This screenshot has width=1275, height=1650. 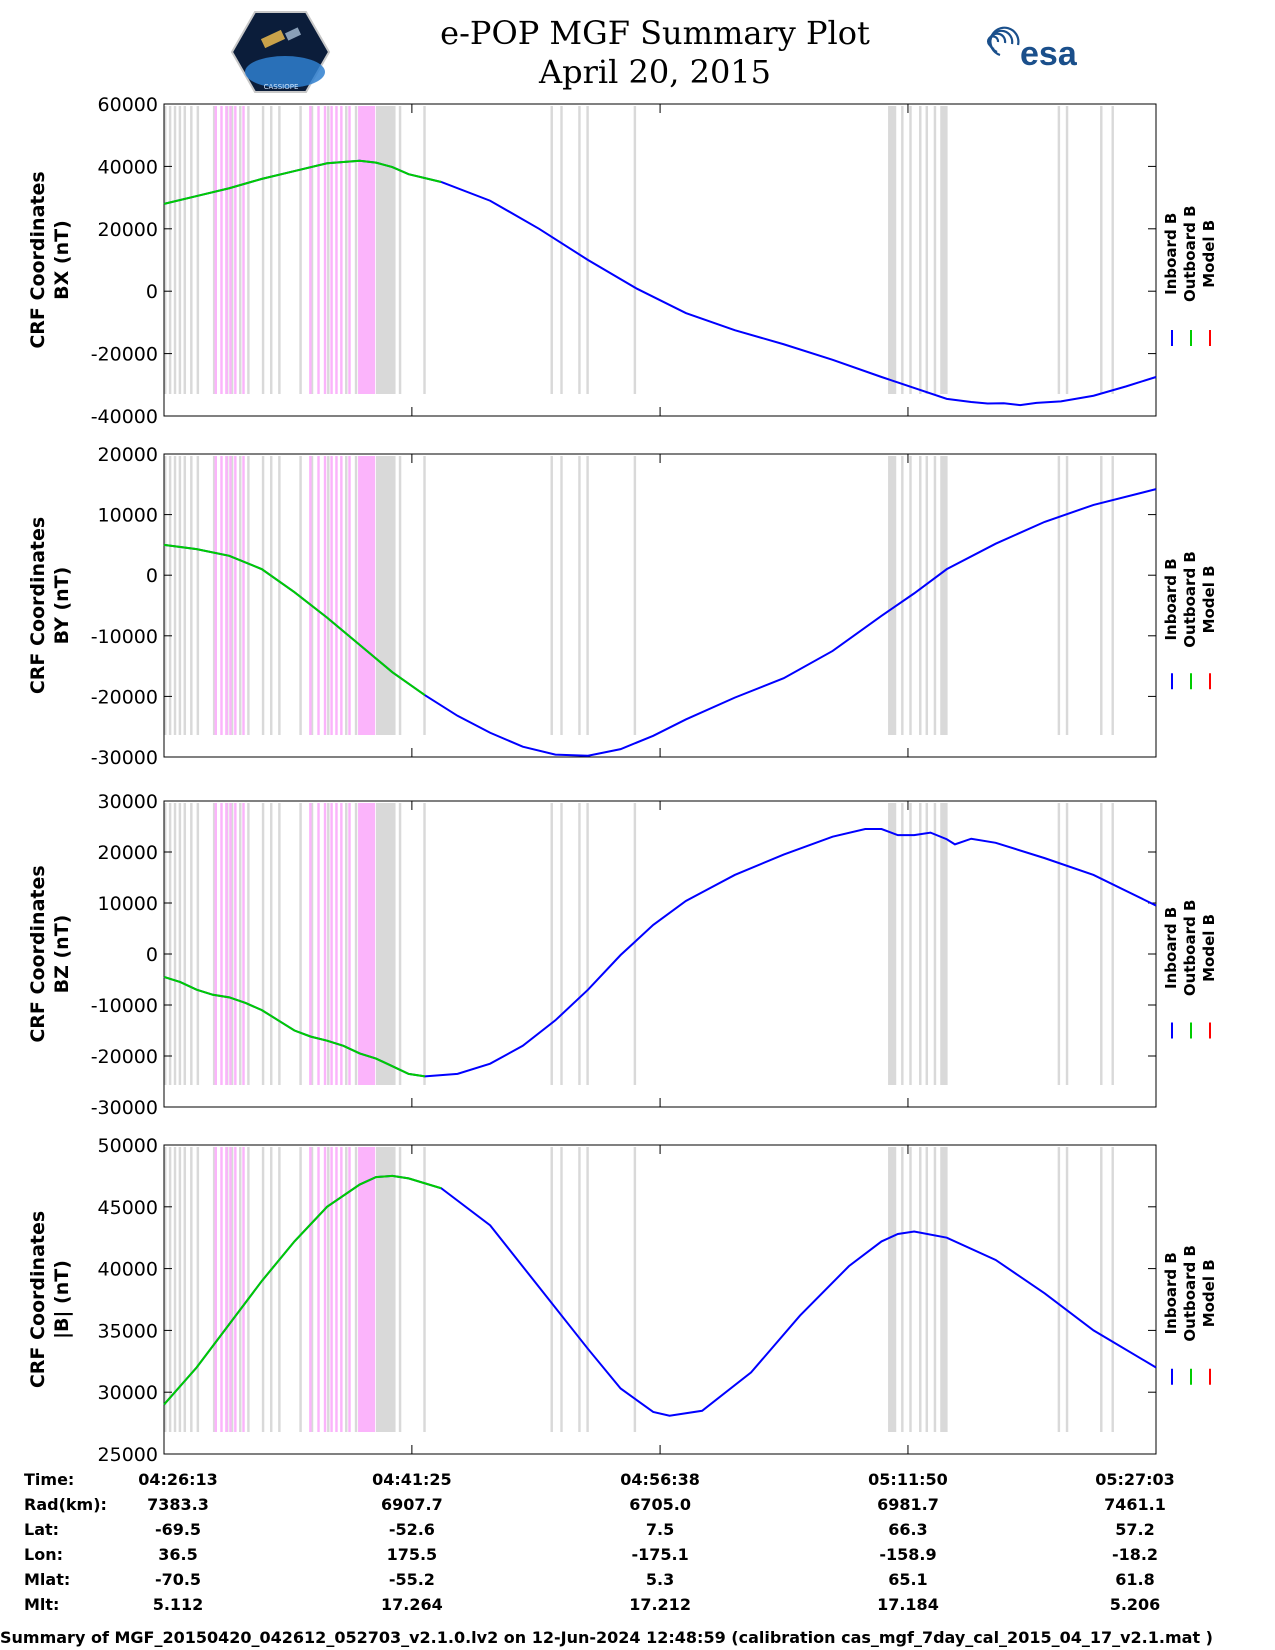 What do you see at coordinates (1171, 254) in the screenshot?
I see `legend-label: Inboard B` at bounding box center [1171, 254].